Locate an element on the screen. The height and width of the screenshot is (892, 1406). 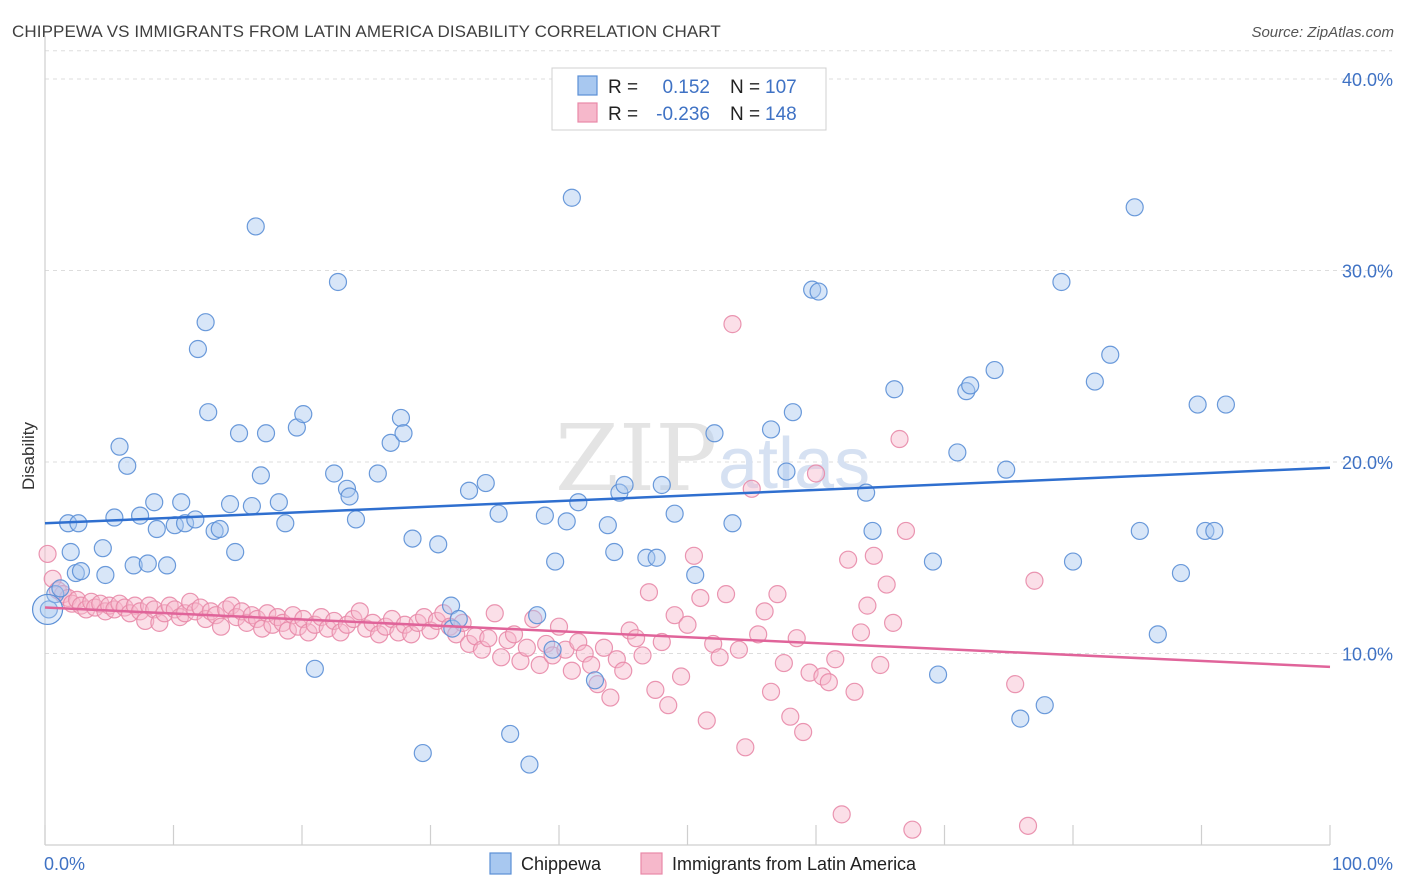
legend-r-value-1: -0.236 is located at coordinates (683, 114).